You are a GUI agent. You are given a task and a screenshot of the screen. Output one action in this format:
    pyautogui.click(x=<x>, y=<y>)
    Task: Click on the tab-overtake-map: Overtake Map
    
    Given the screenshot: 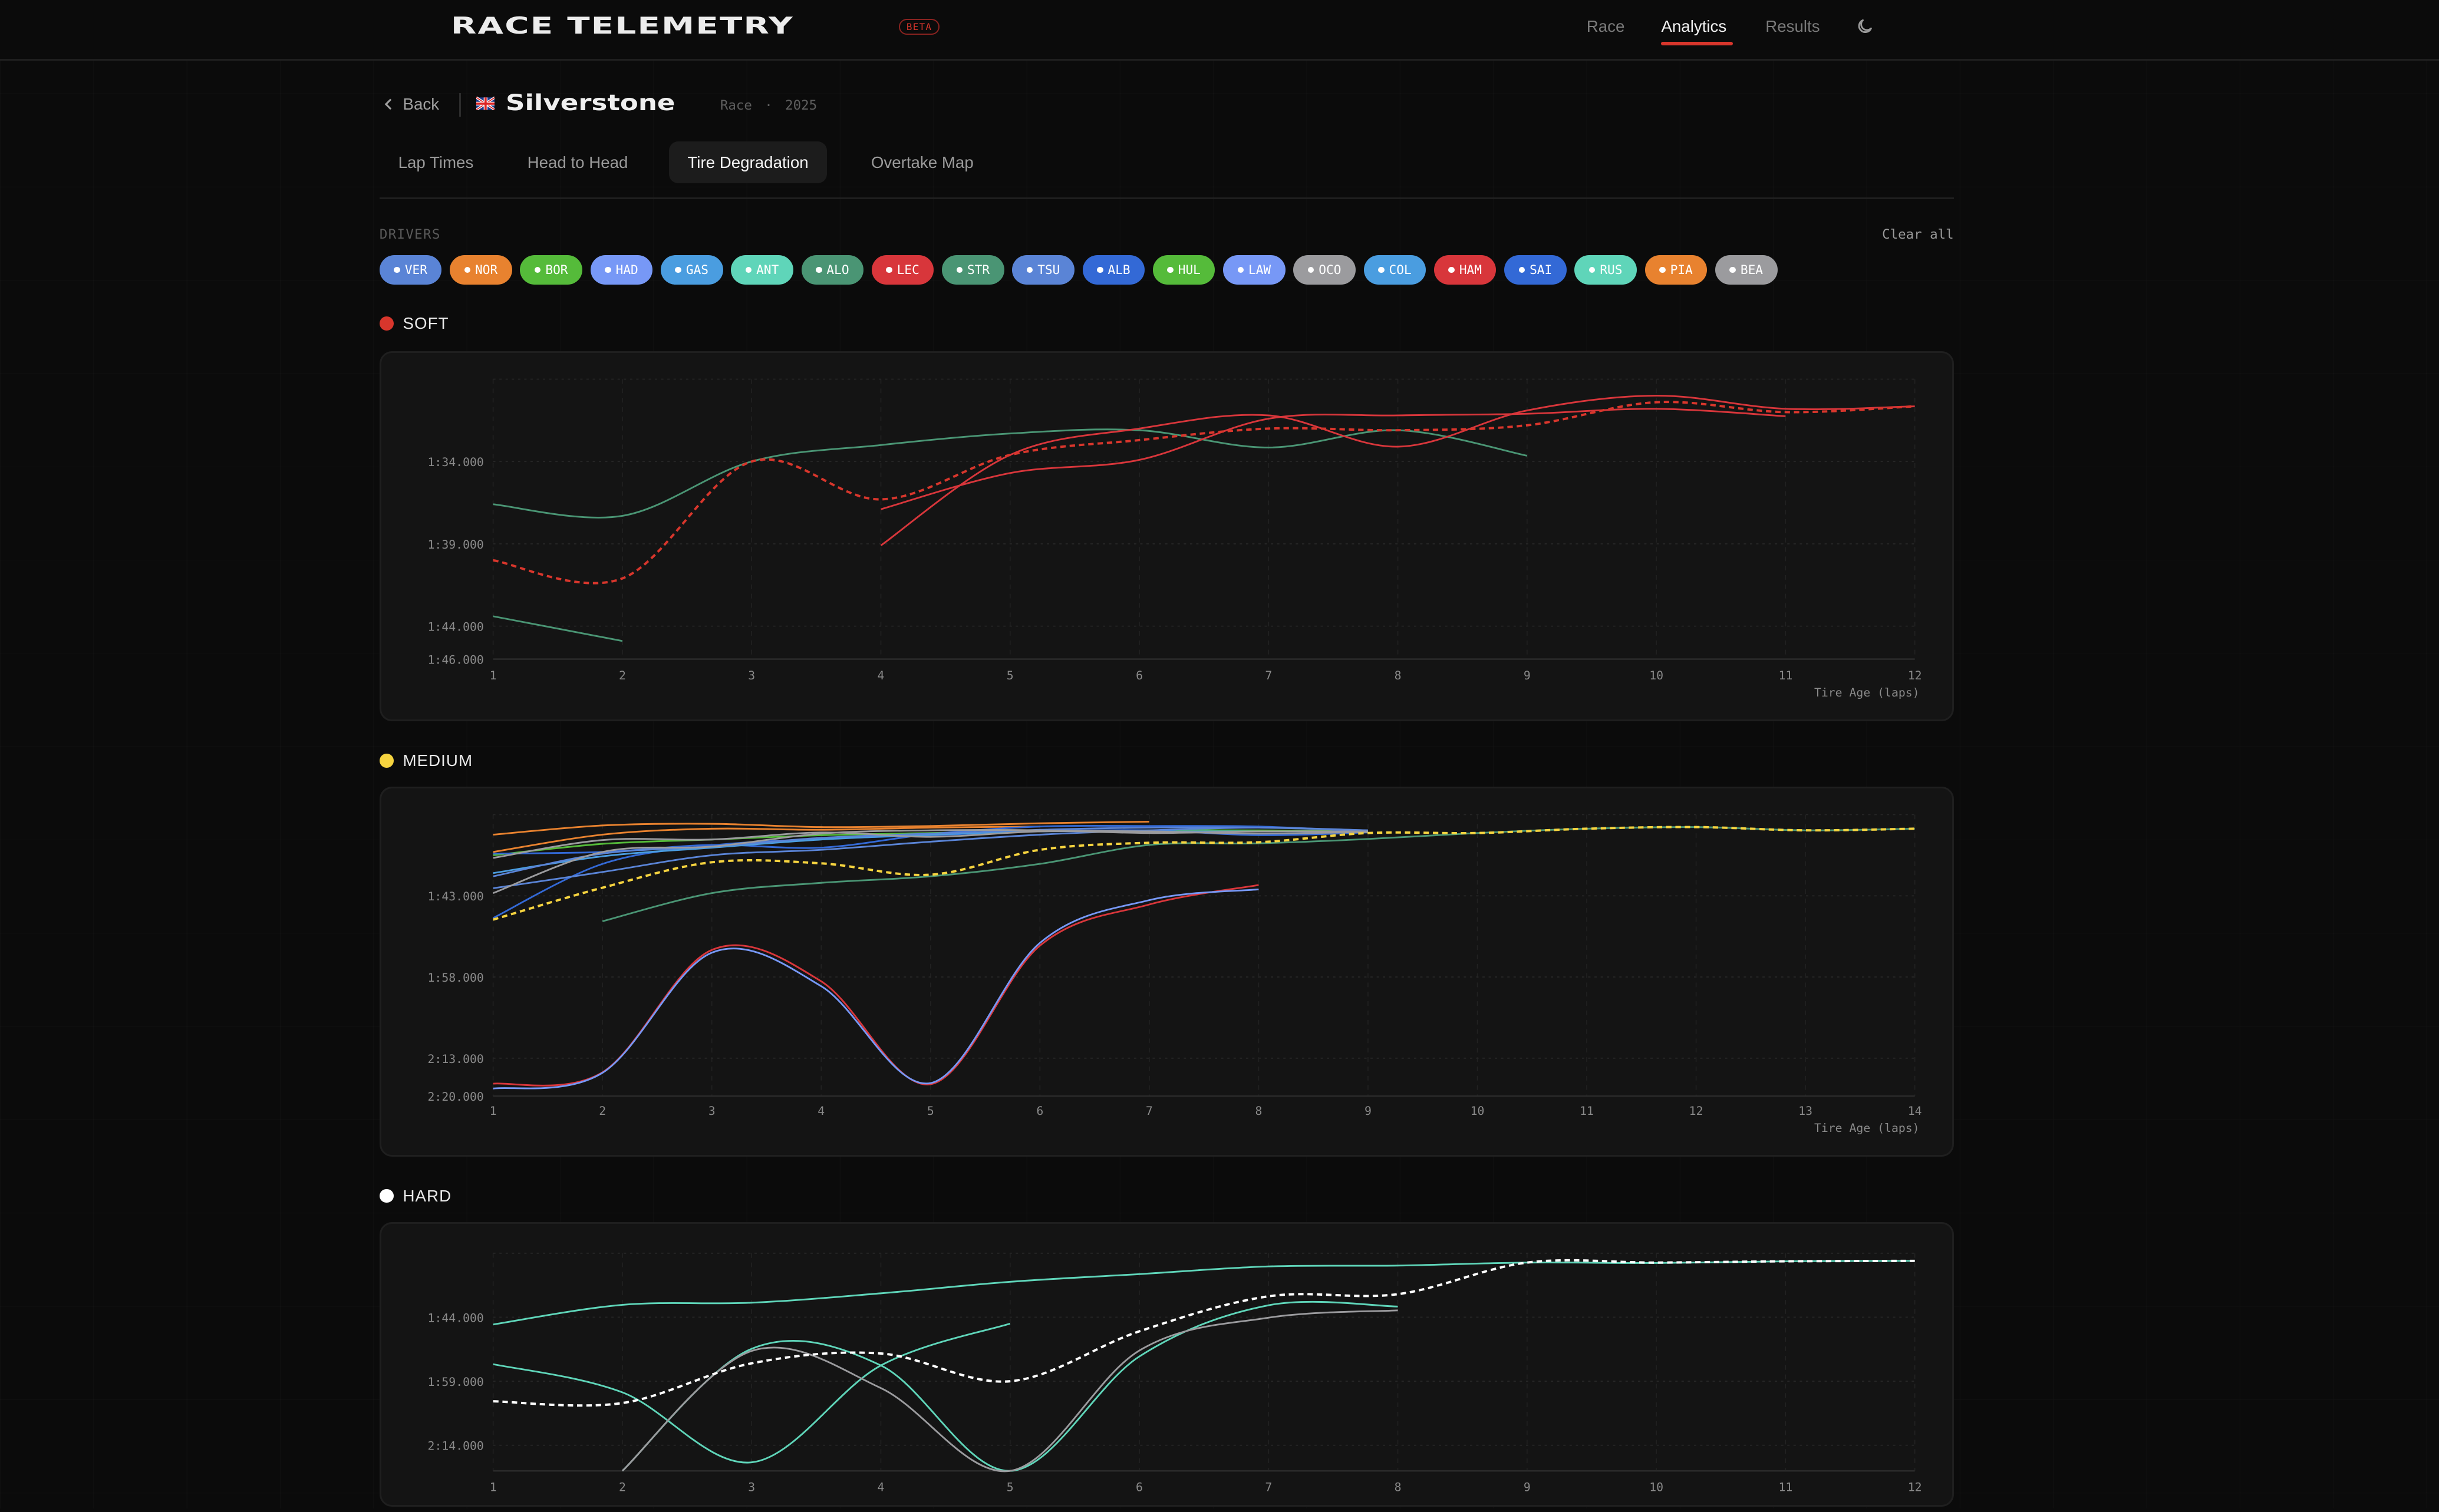 What is the action you would take?
    pyautogui.click(x=922, y=162)
    